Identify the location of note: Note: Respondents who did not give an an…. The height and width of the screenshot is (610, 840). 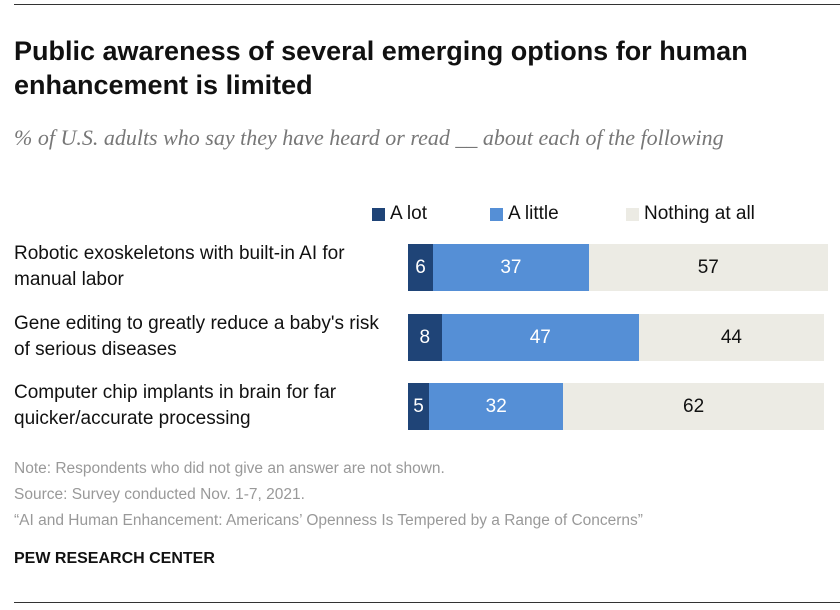
(229, 468).